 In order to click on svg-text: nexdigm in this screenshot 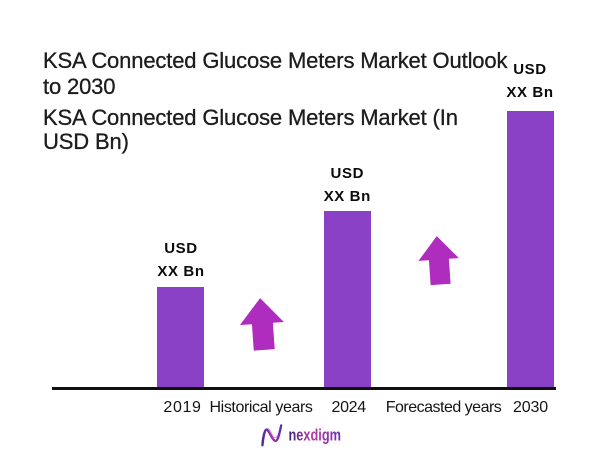, I will do `click(315, 436)`.